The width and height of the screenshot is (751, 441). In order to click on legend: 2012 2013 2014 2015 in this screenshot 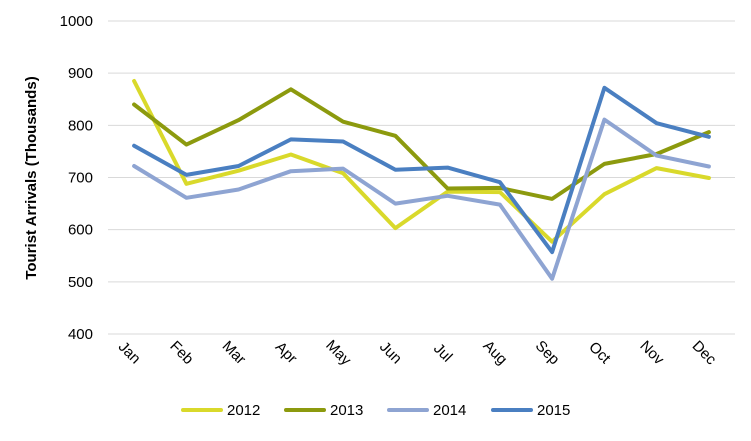, I will do `click(375, 410)`.